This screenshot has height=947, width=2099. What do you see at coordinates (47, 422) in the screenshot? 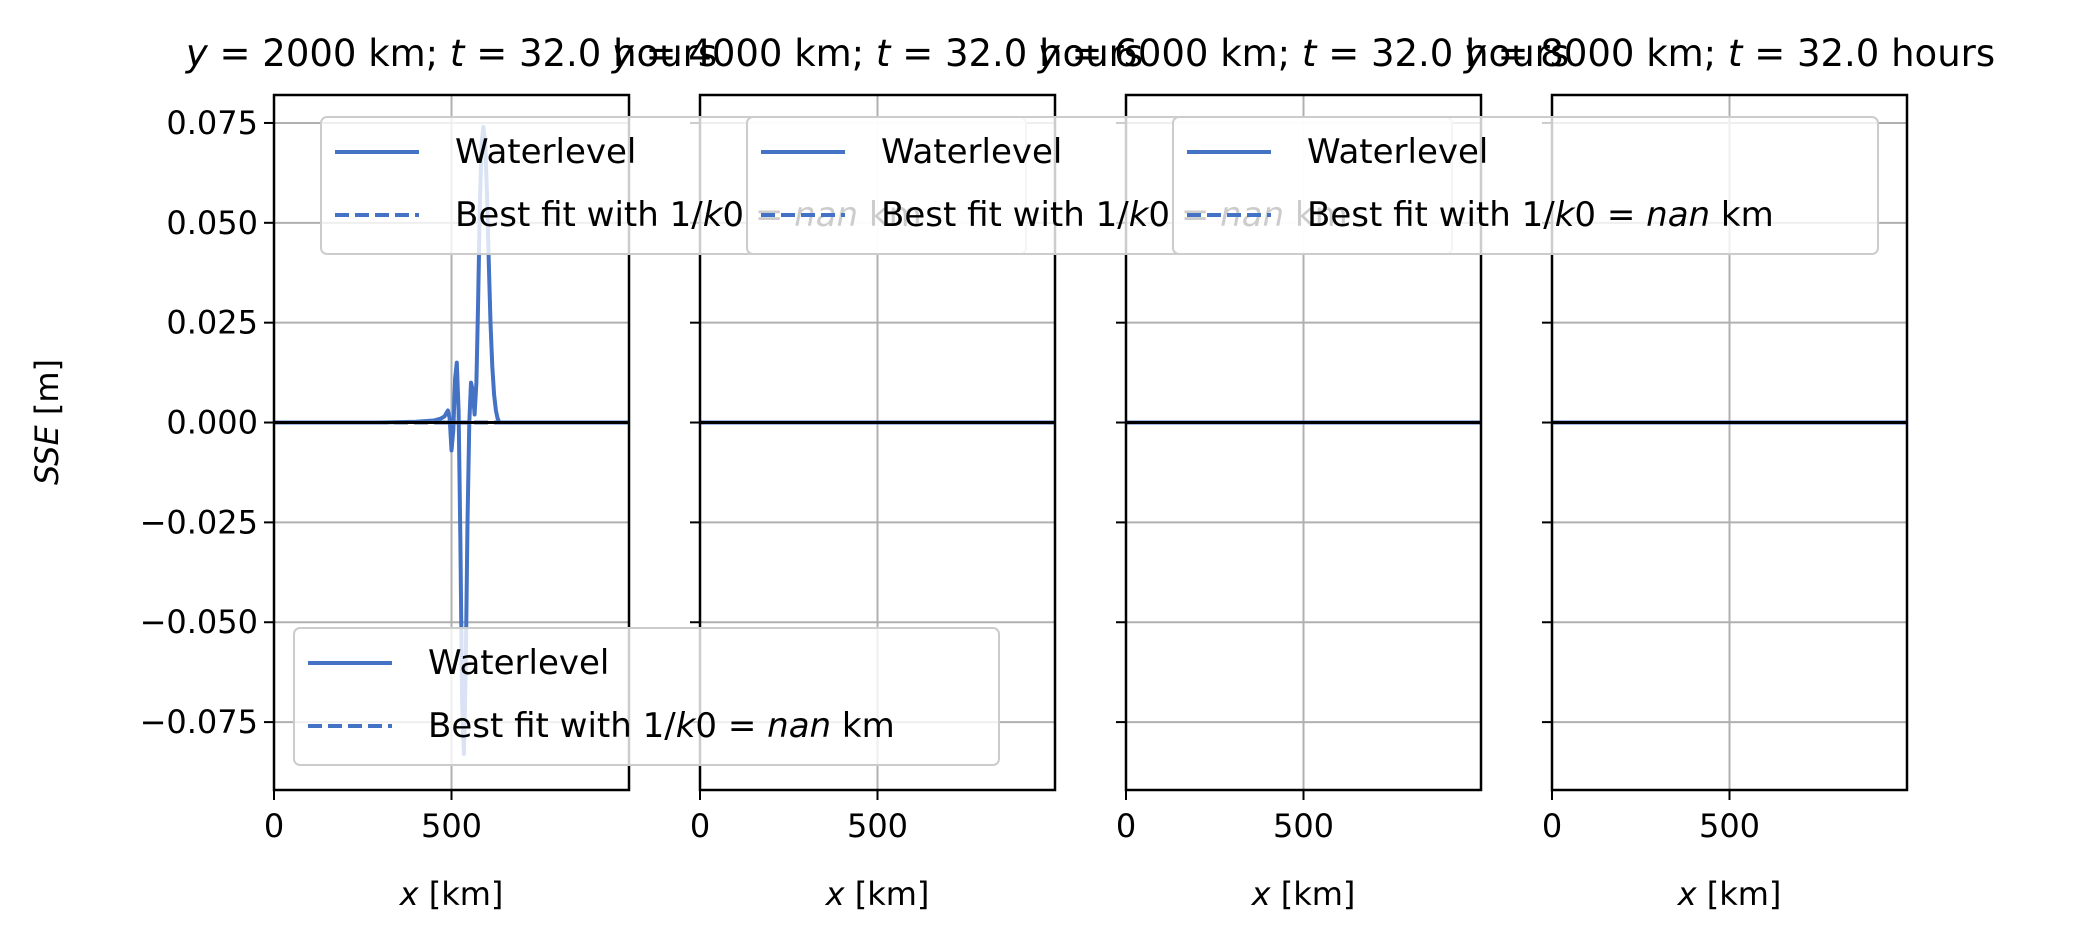
I see `y-axis-label: SSE [m]` at bounding box center [47, 422].